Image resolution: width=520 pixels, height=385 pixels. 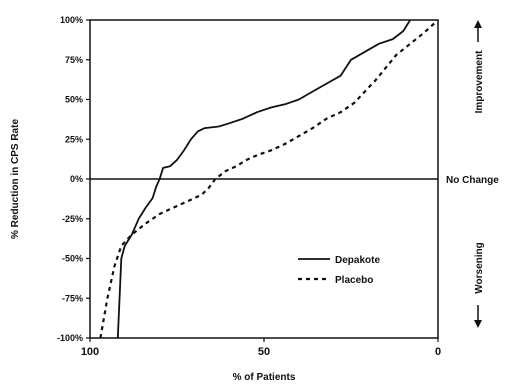 What do you see at coordinates (90, 352) in the screenshot?
I see `x-tick-label: 100` at bounding box center [90, 352].